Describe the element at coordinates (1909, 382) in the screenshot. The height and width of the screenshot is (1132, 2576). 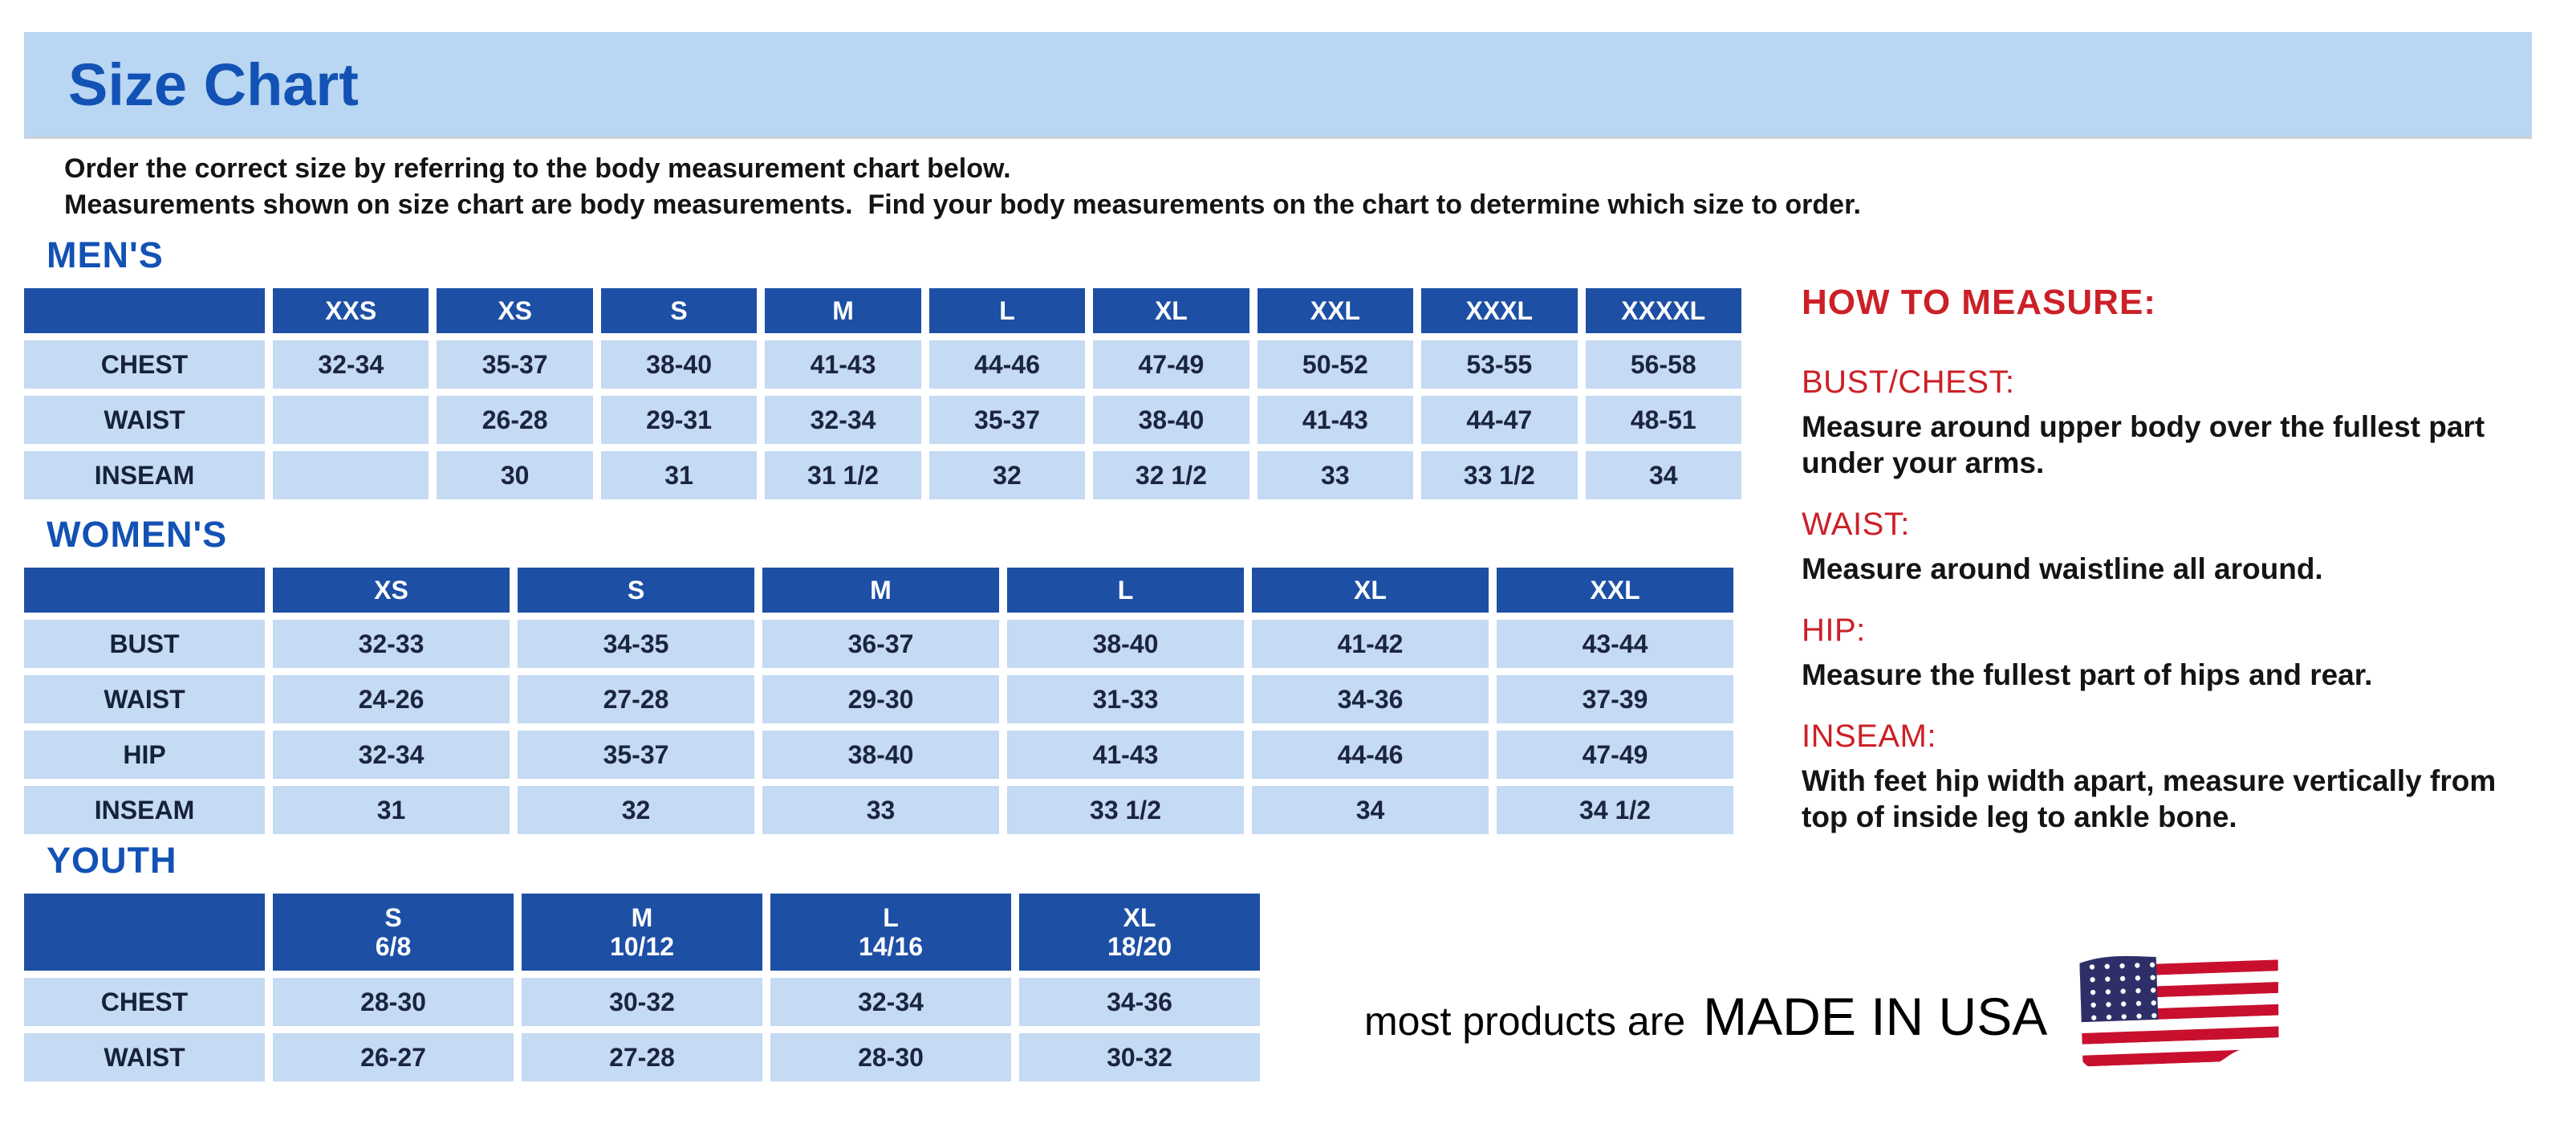
I see `bust-chest-heading: BUST/CHEST:` at that location.